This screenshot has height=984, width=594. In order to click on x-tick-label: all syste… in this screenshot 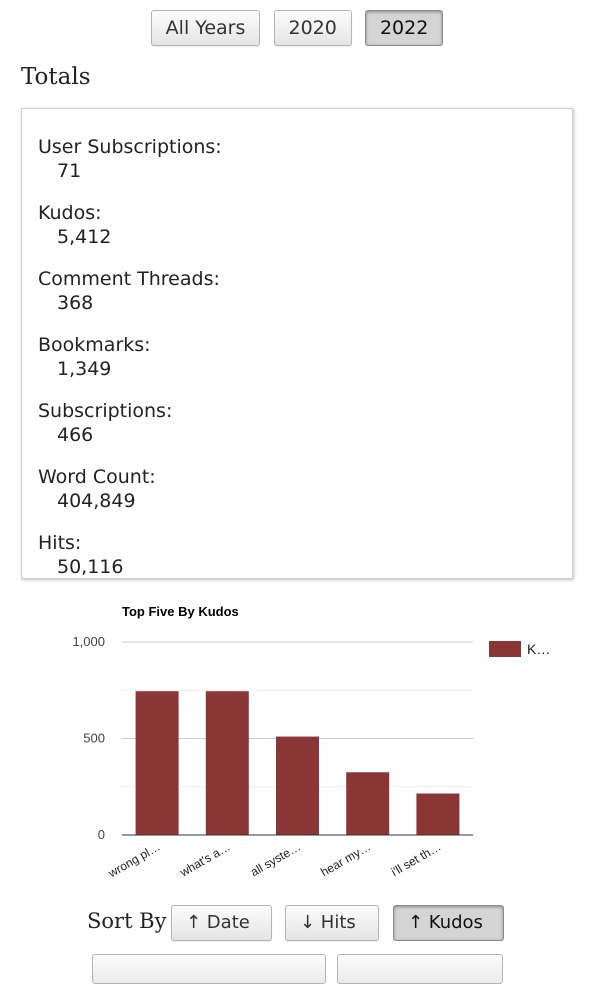, I will do `click(275, 859)`.